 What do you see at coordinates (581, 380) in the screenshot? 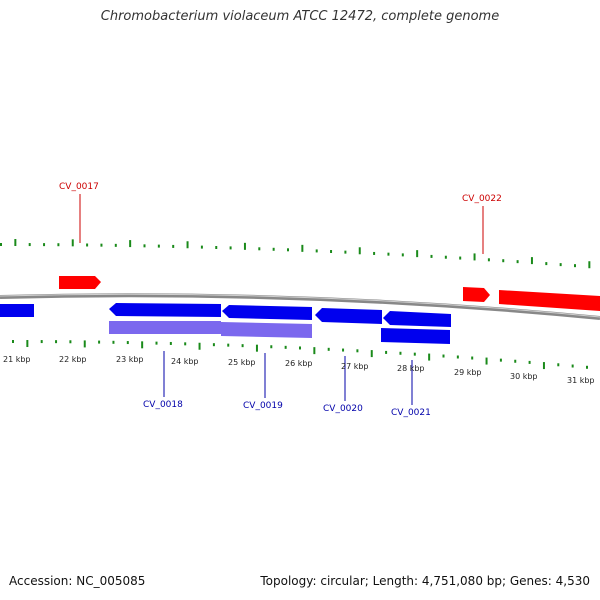
I see `kbp-label: 31 kbp` at bounding box center [581, 380].